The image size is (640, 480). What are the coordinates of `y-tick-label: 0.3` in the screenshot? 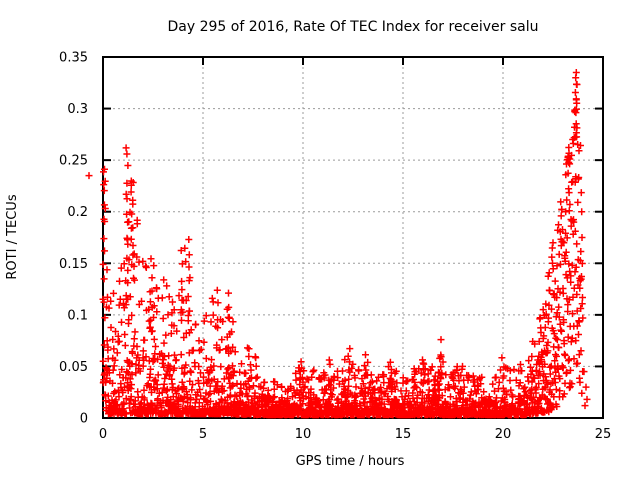 It's located at (77, 109).